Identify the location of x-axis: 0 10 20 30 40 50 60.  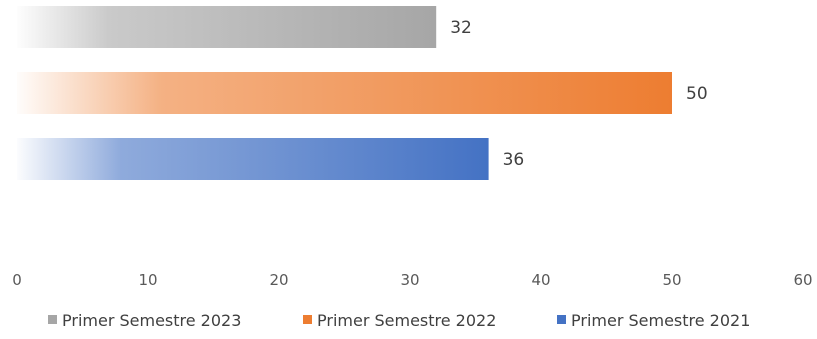
(412, 280).